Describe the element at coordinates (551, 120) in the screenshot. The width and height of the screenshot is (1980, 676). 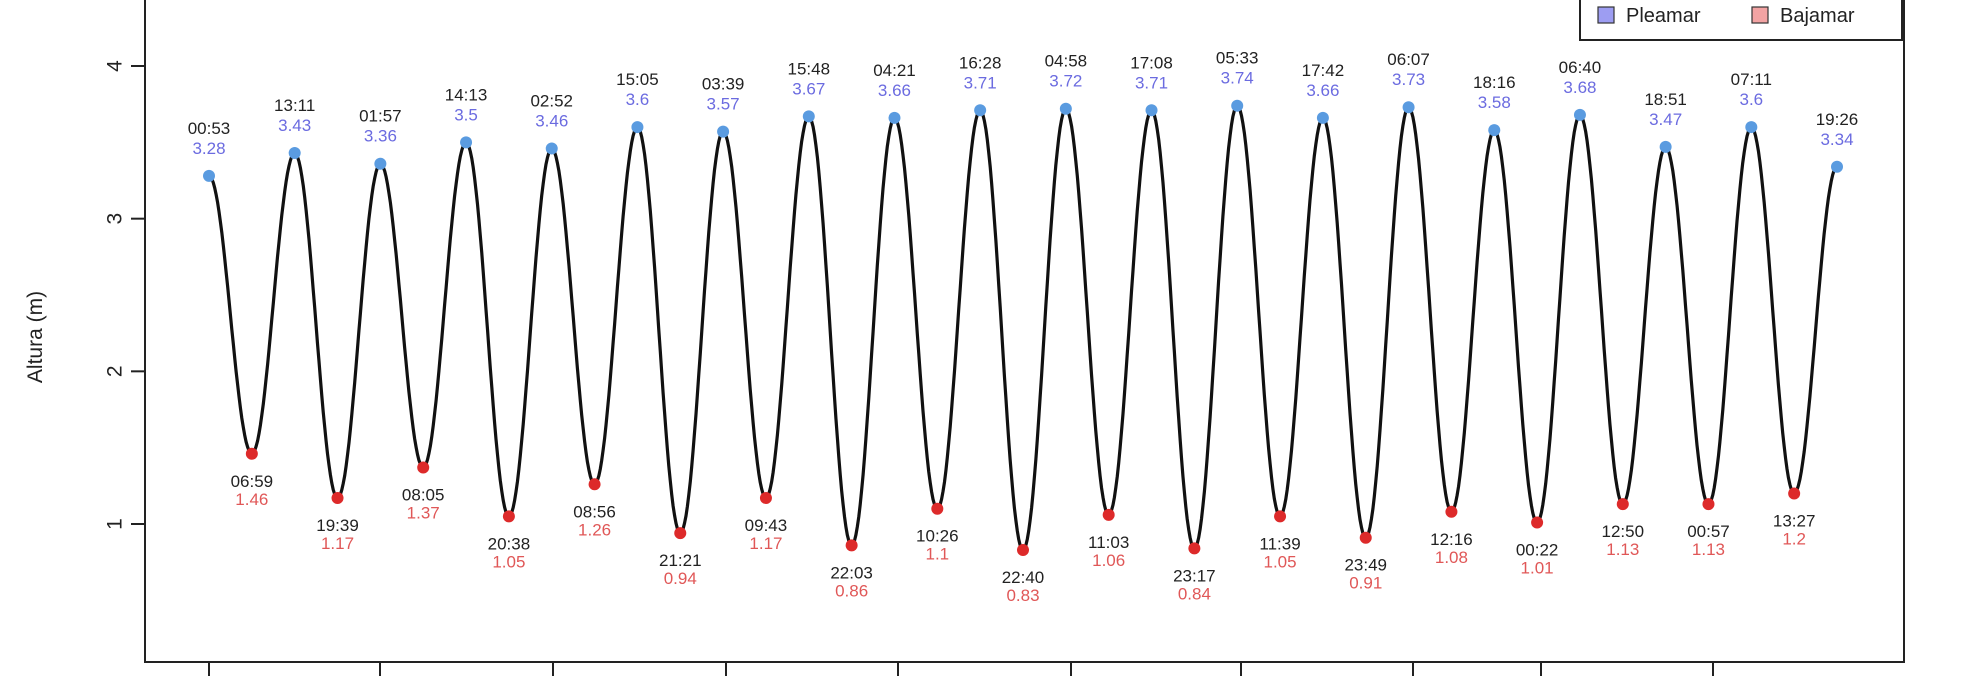
I see `tide-height-label: 3.46` at that location.